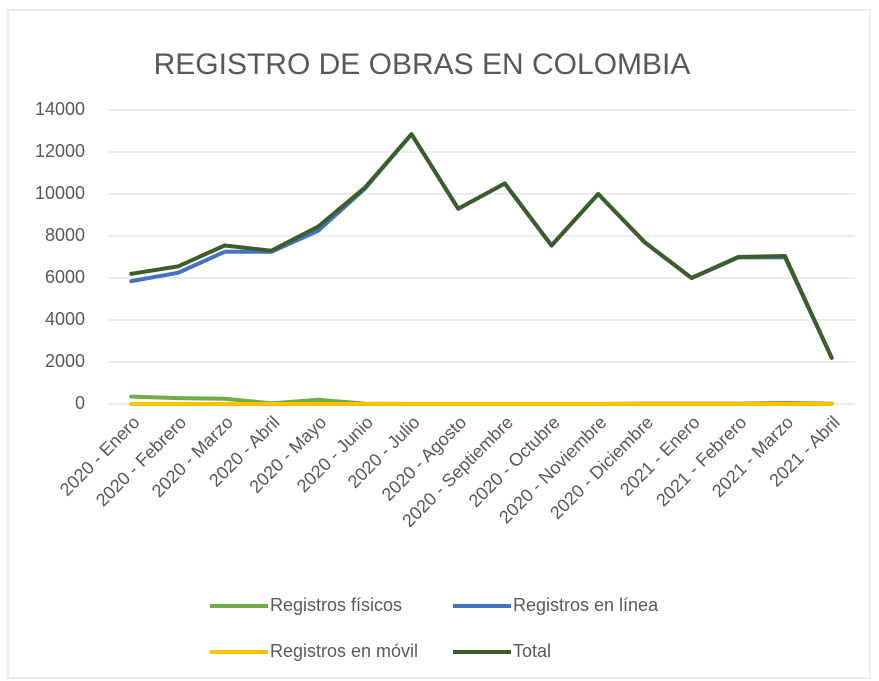  I want to click on chart-title: REGISTRO DE OBRAS EN COLOMBIA, so click(422, 64).